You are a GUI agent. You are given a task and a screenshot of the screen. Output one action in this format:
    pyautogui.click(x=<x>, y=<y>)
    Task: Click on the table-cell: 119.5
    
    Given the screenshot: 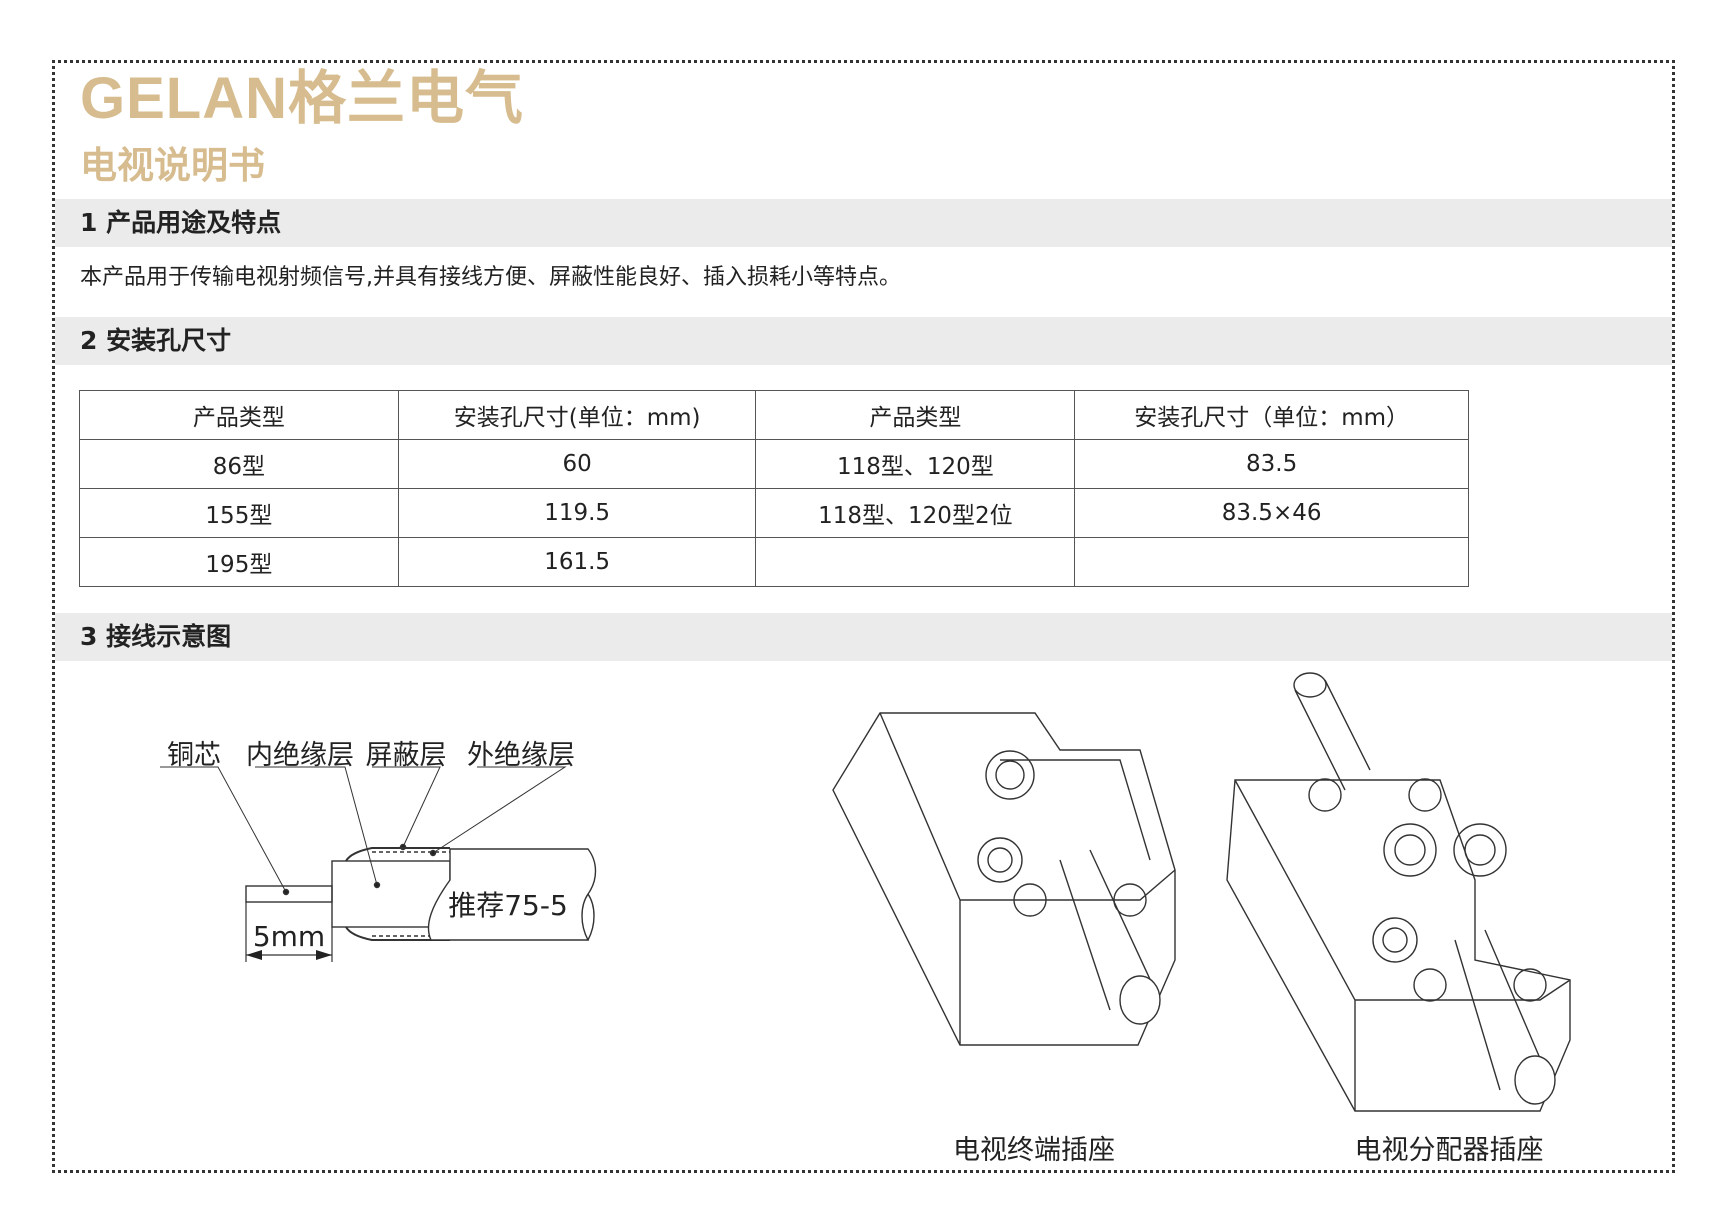 What is the action you would take?
    pyautogui.click(x=577, y=513)
    